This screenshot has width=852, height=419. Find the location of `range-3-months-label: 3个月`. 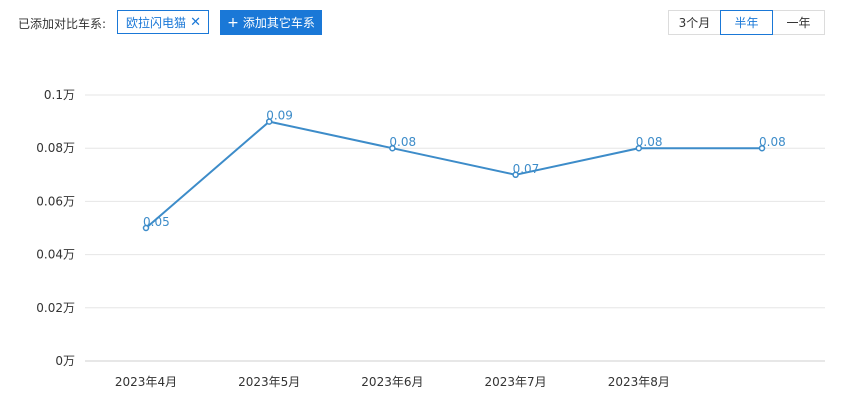

range-3-months-label: 3个月 is located at coordinates (694, 23).